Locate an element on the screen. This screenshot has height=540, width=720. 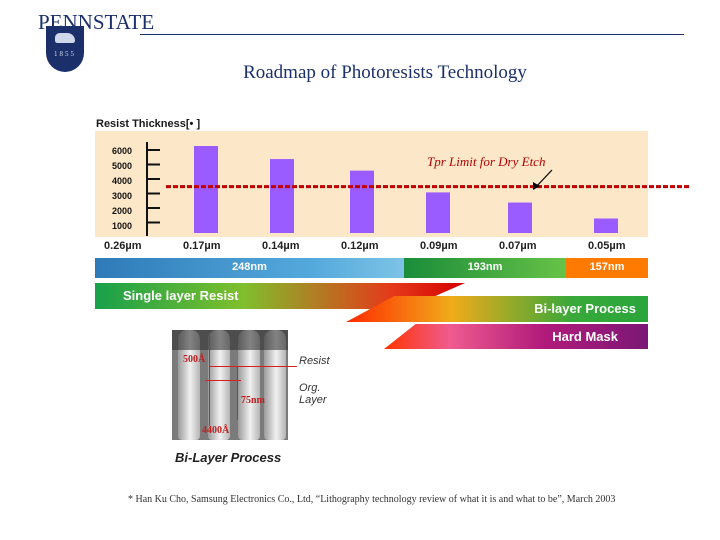
ytick-2000: 2000 is located at coordinates (122, 211).